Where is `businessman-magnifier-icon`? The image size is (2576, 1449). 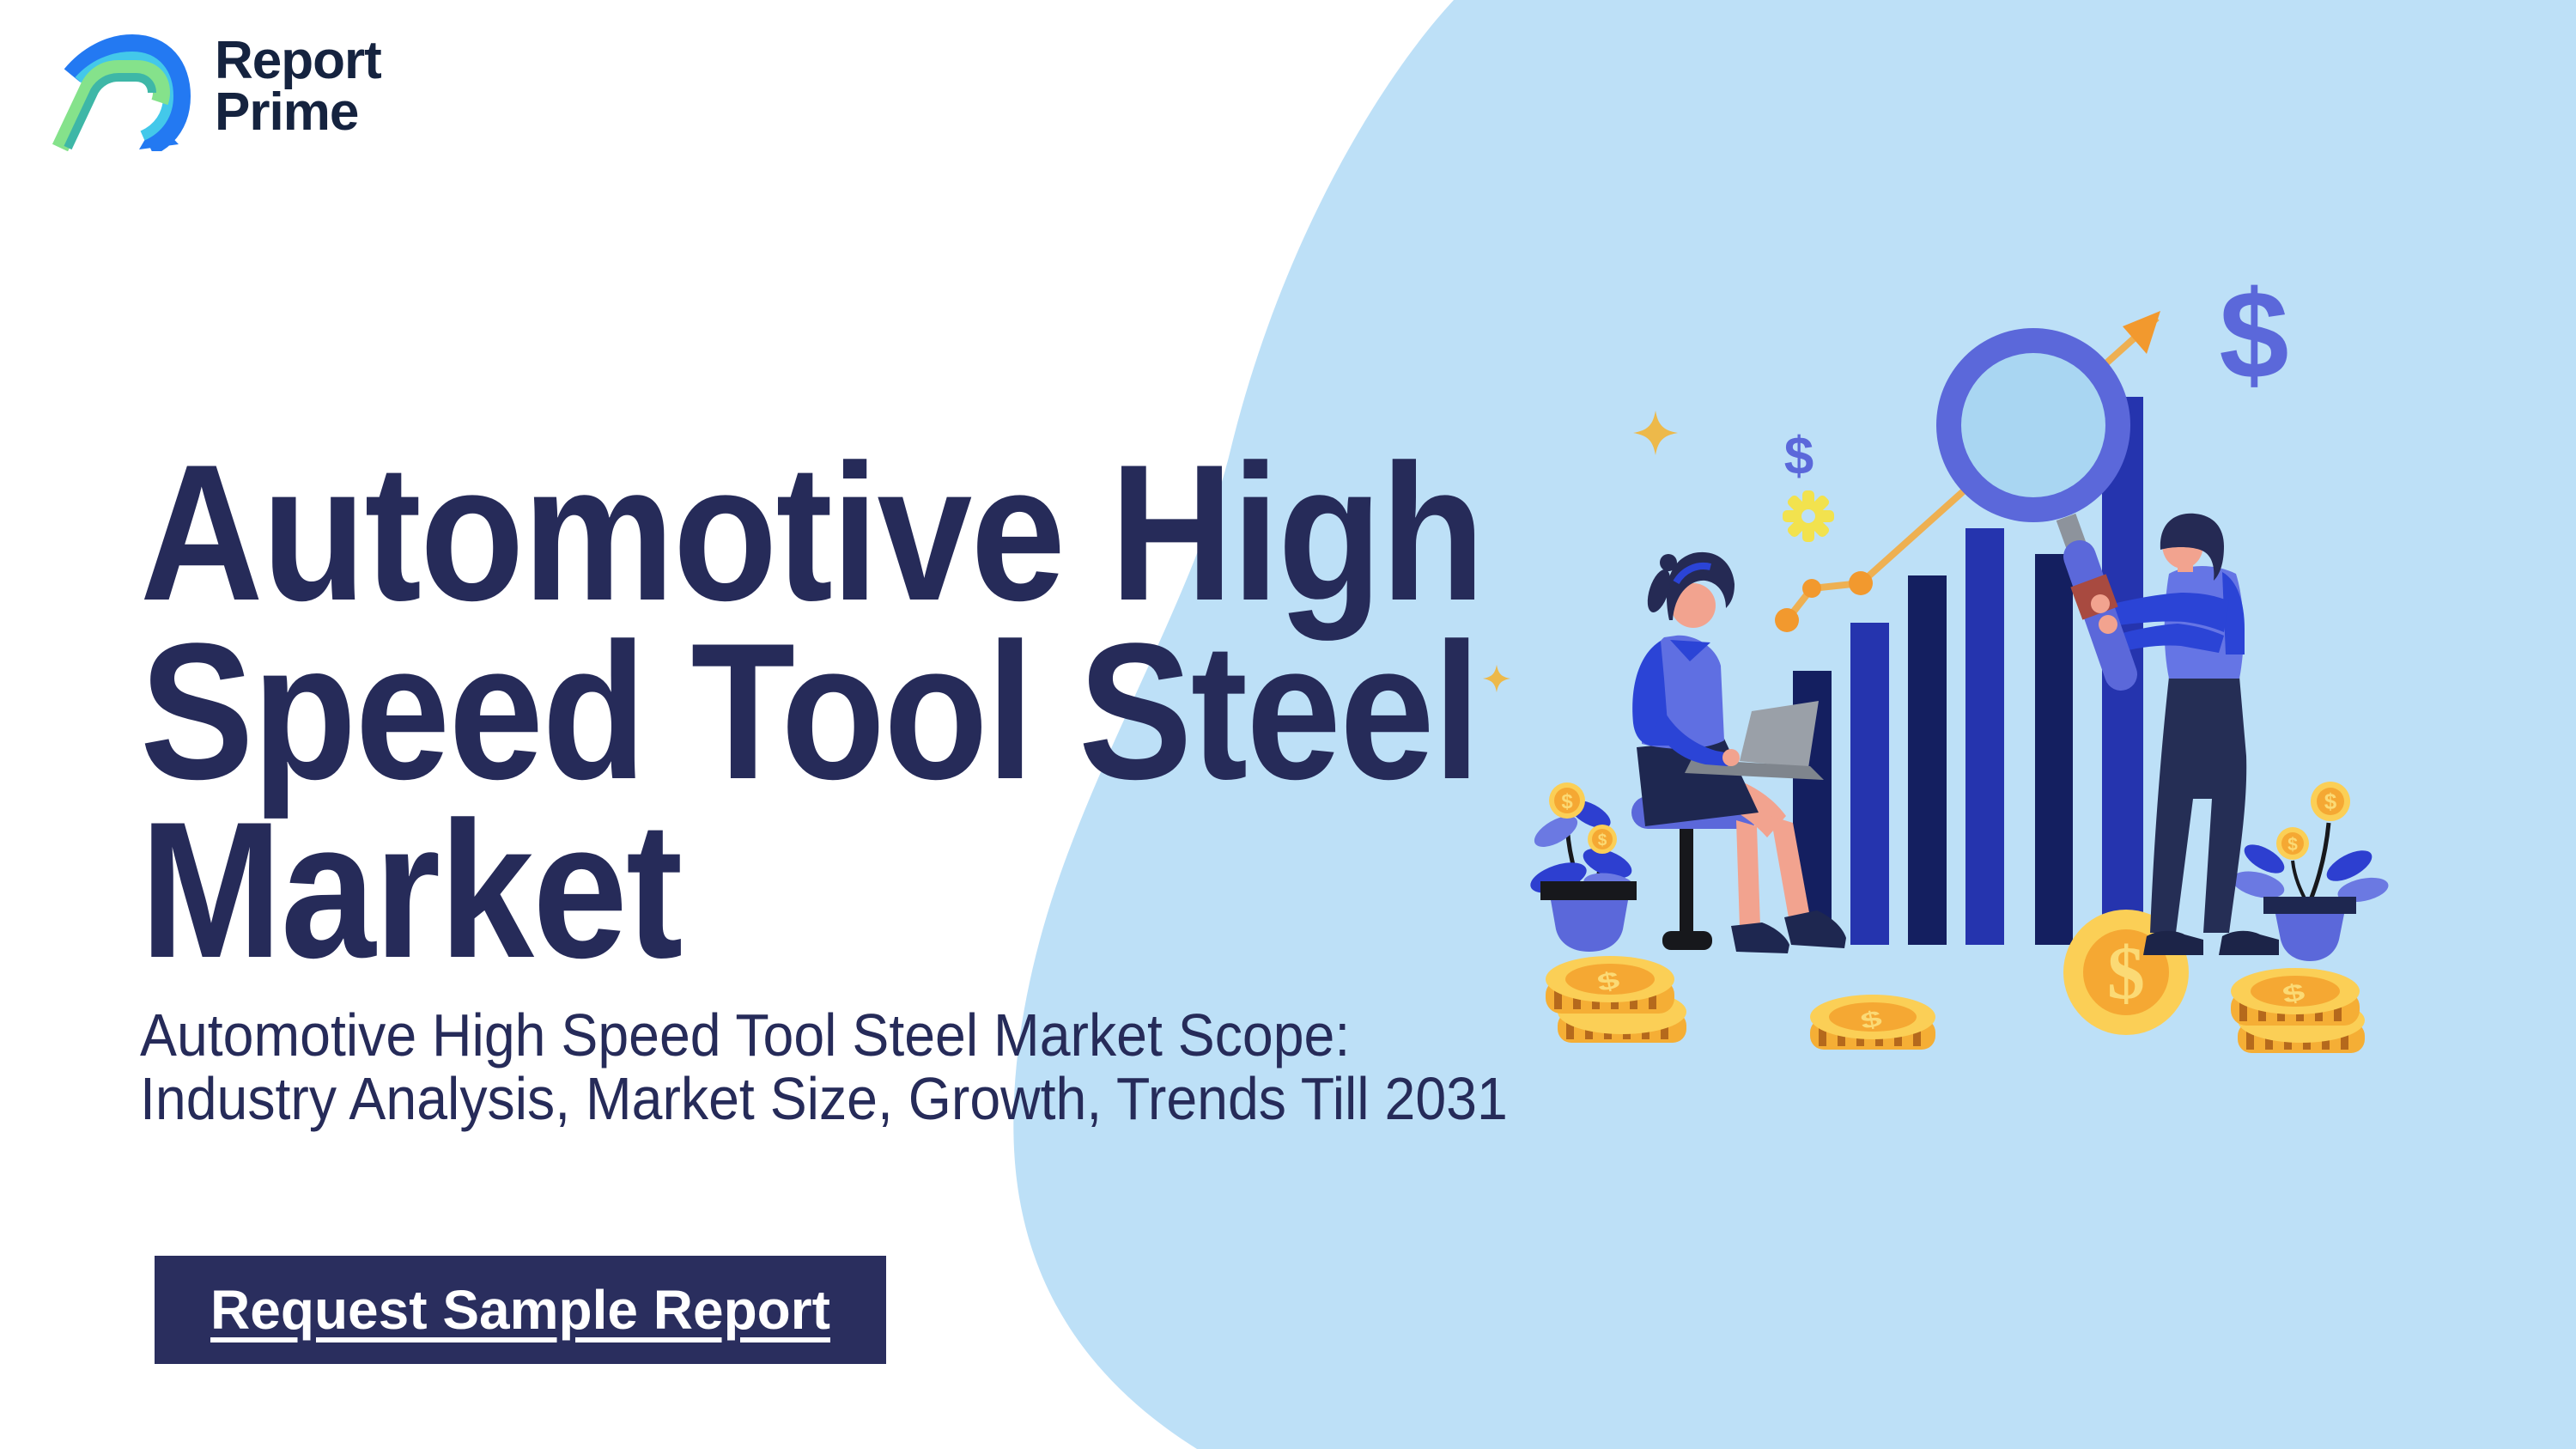 businessman-magnifier-icon is located at coordinates (2190, 734).